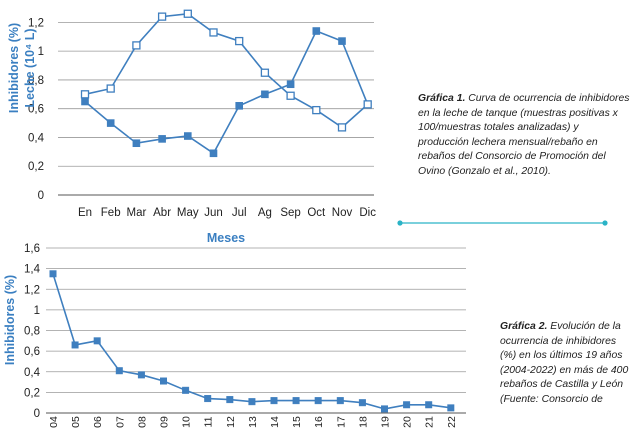 Image resolution: width=634 pixels, height=433 pixels. What do you see at coordinates (231, 422) in the screenshot?
I see `chart-2-x-tick-label: 12` at bounding box center [231, 422].